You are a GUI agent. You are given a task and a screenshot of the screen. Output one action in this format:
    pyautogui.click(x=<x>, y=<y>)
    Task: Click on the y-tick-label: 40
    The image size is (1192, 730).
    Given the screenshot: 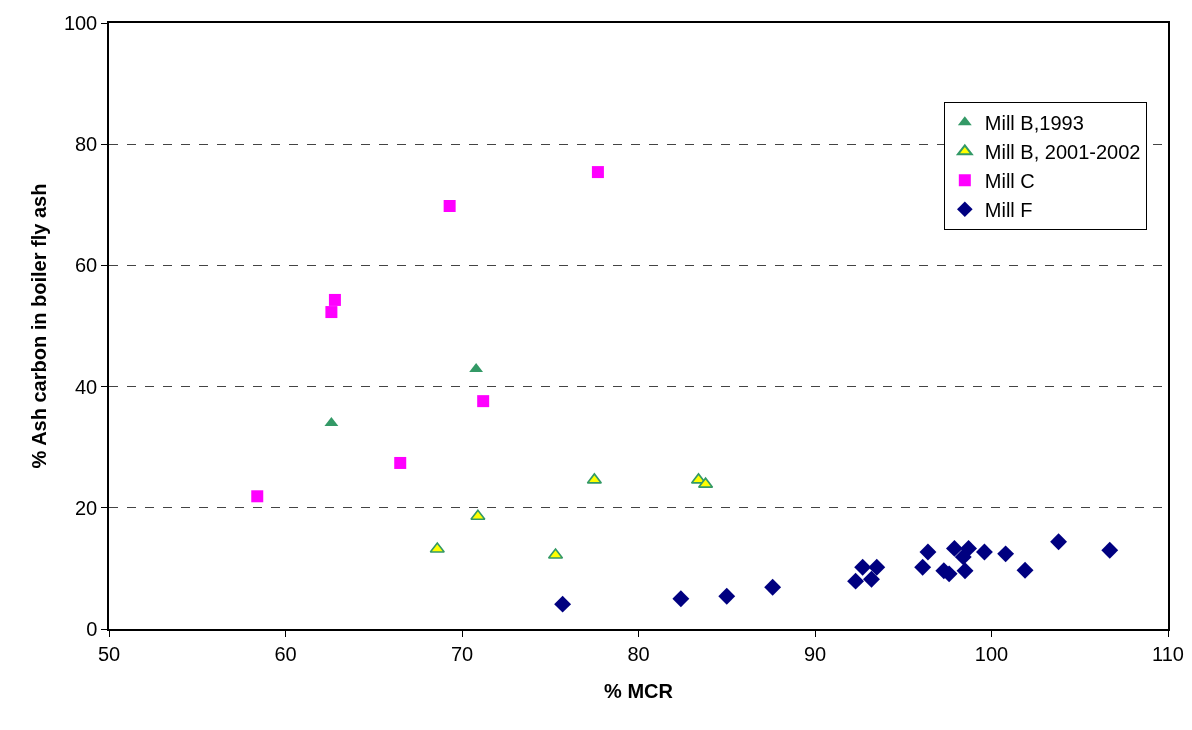 What is the action you would take?
    pyautogui.click(x=86, y=386)
    